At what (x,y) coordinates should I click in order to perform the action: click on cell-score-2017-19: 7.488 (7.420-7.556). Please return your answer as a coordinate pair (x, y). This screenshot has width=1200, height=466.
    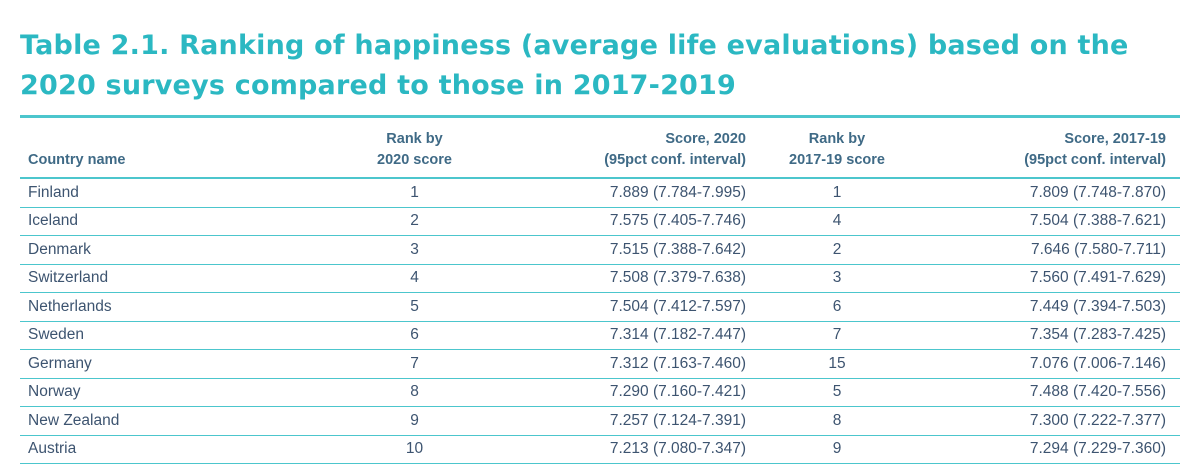
    Looking at the image, I should click on (1050, 392).